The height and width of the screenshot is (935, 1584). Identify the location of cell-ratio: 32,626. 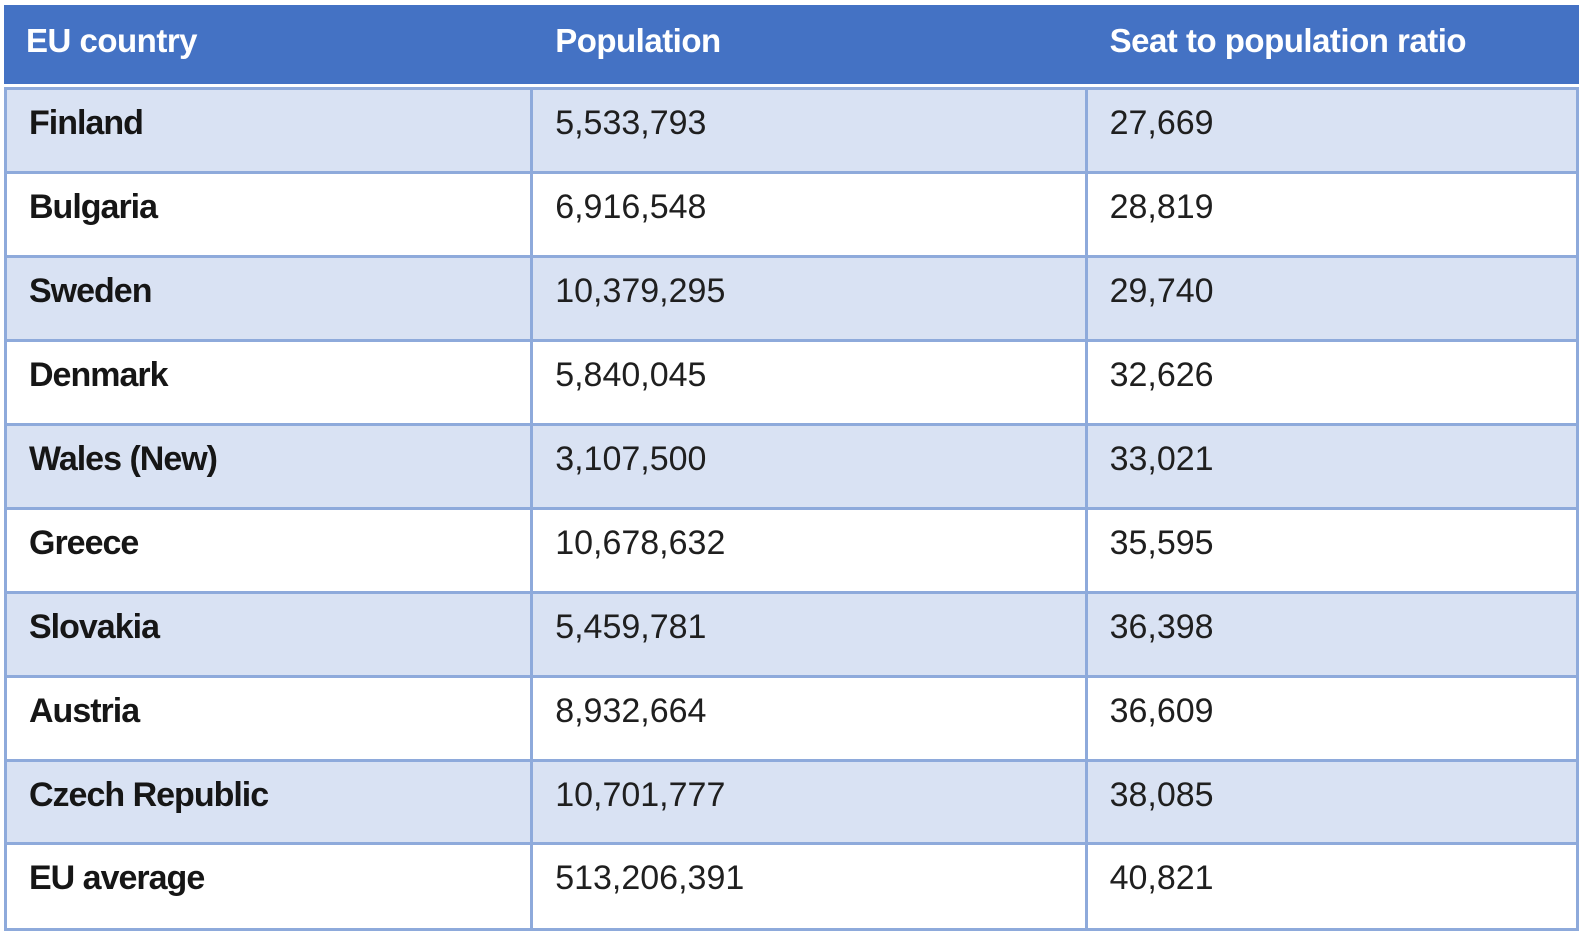
(1333, 380).